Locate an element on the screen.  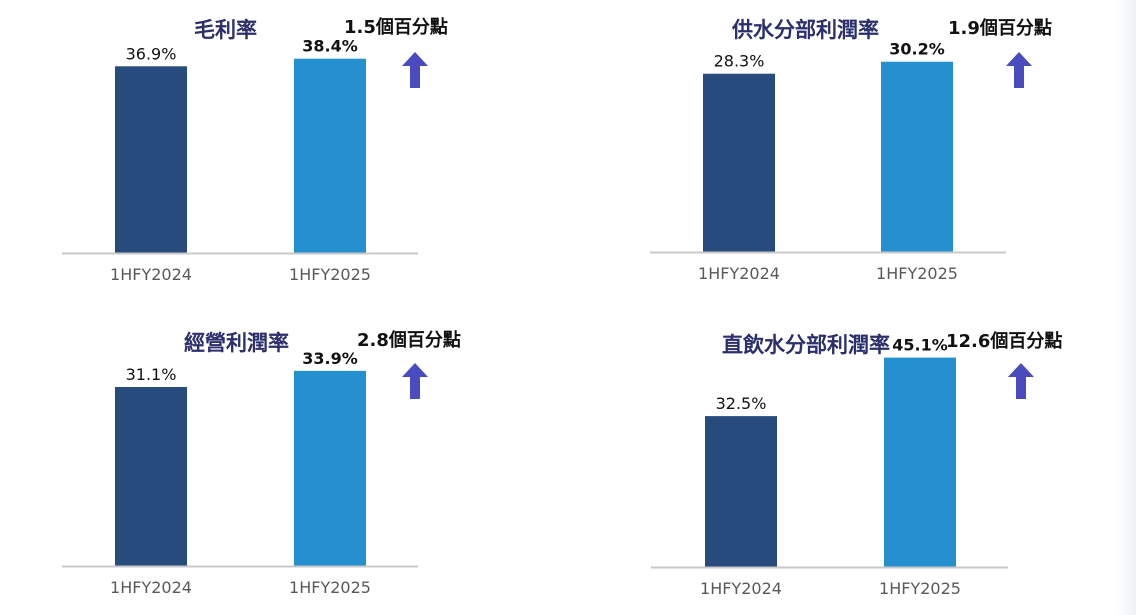
bar-chart: 31.1% 1HFY2024 33.9% 1HFY2025 is located at coordinates (240, 473).